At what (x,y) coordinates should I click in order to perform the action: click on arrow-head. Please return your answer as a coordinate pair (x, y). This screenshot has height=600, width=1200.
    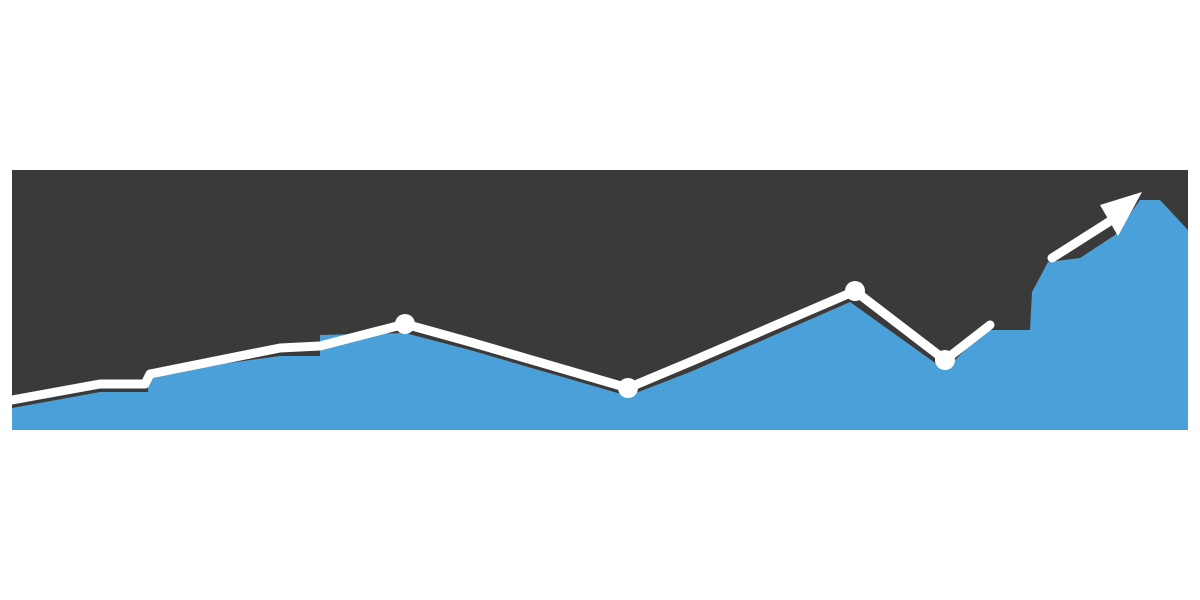
    Looking at the image, I should click on (1121, 214).